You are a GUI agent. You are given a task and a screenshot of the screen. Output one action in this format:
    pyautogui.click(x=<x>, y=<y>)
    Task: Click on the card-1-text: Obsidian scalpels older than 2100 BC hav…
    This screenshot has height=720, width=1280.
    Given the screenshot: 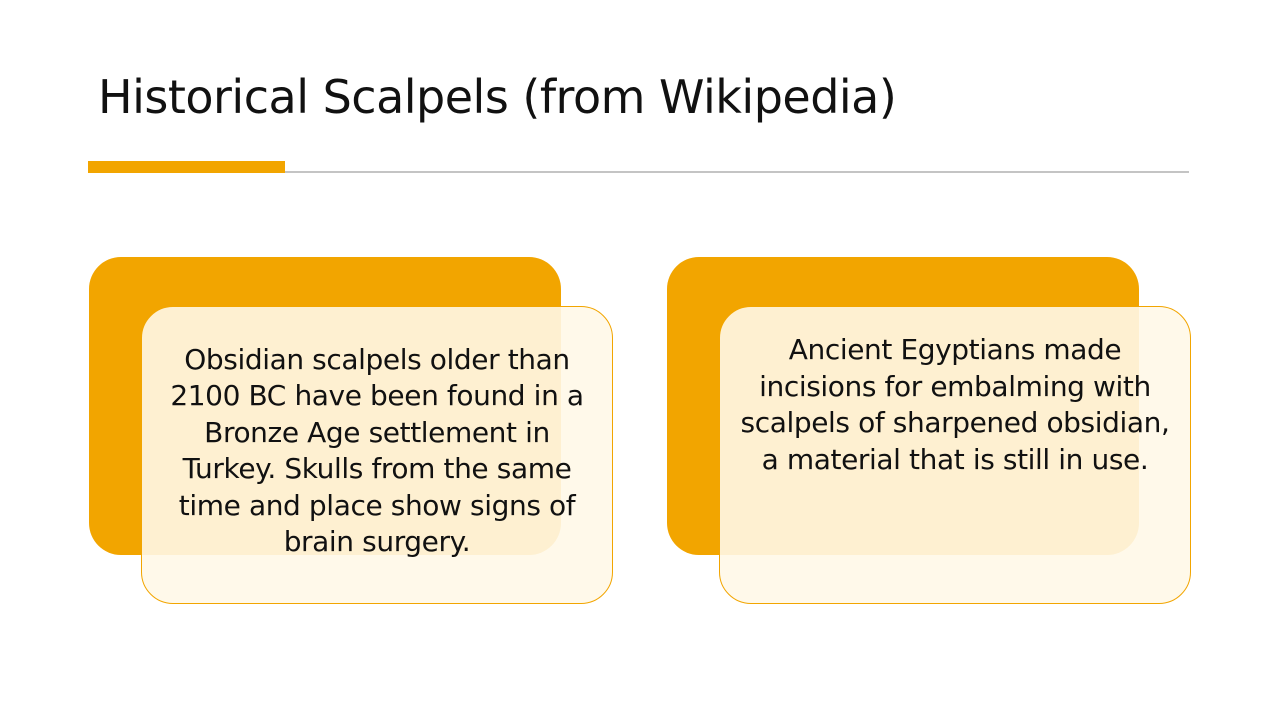 What is the action you would take?
    pyautogui.click(x=377, y=450)
    